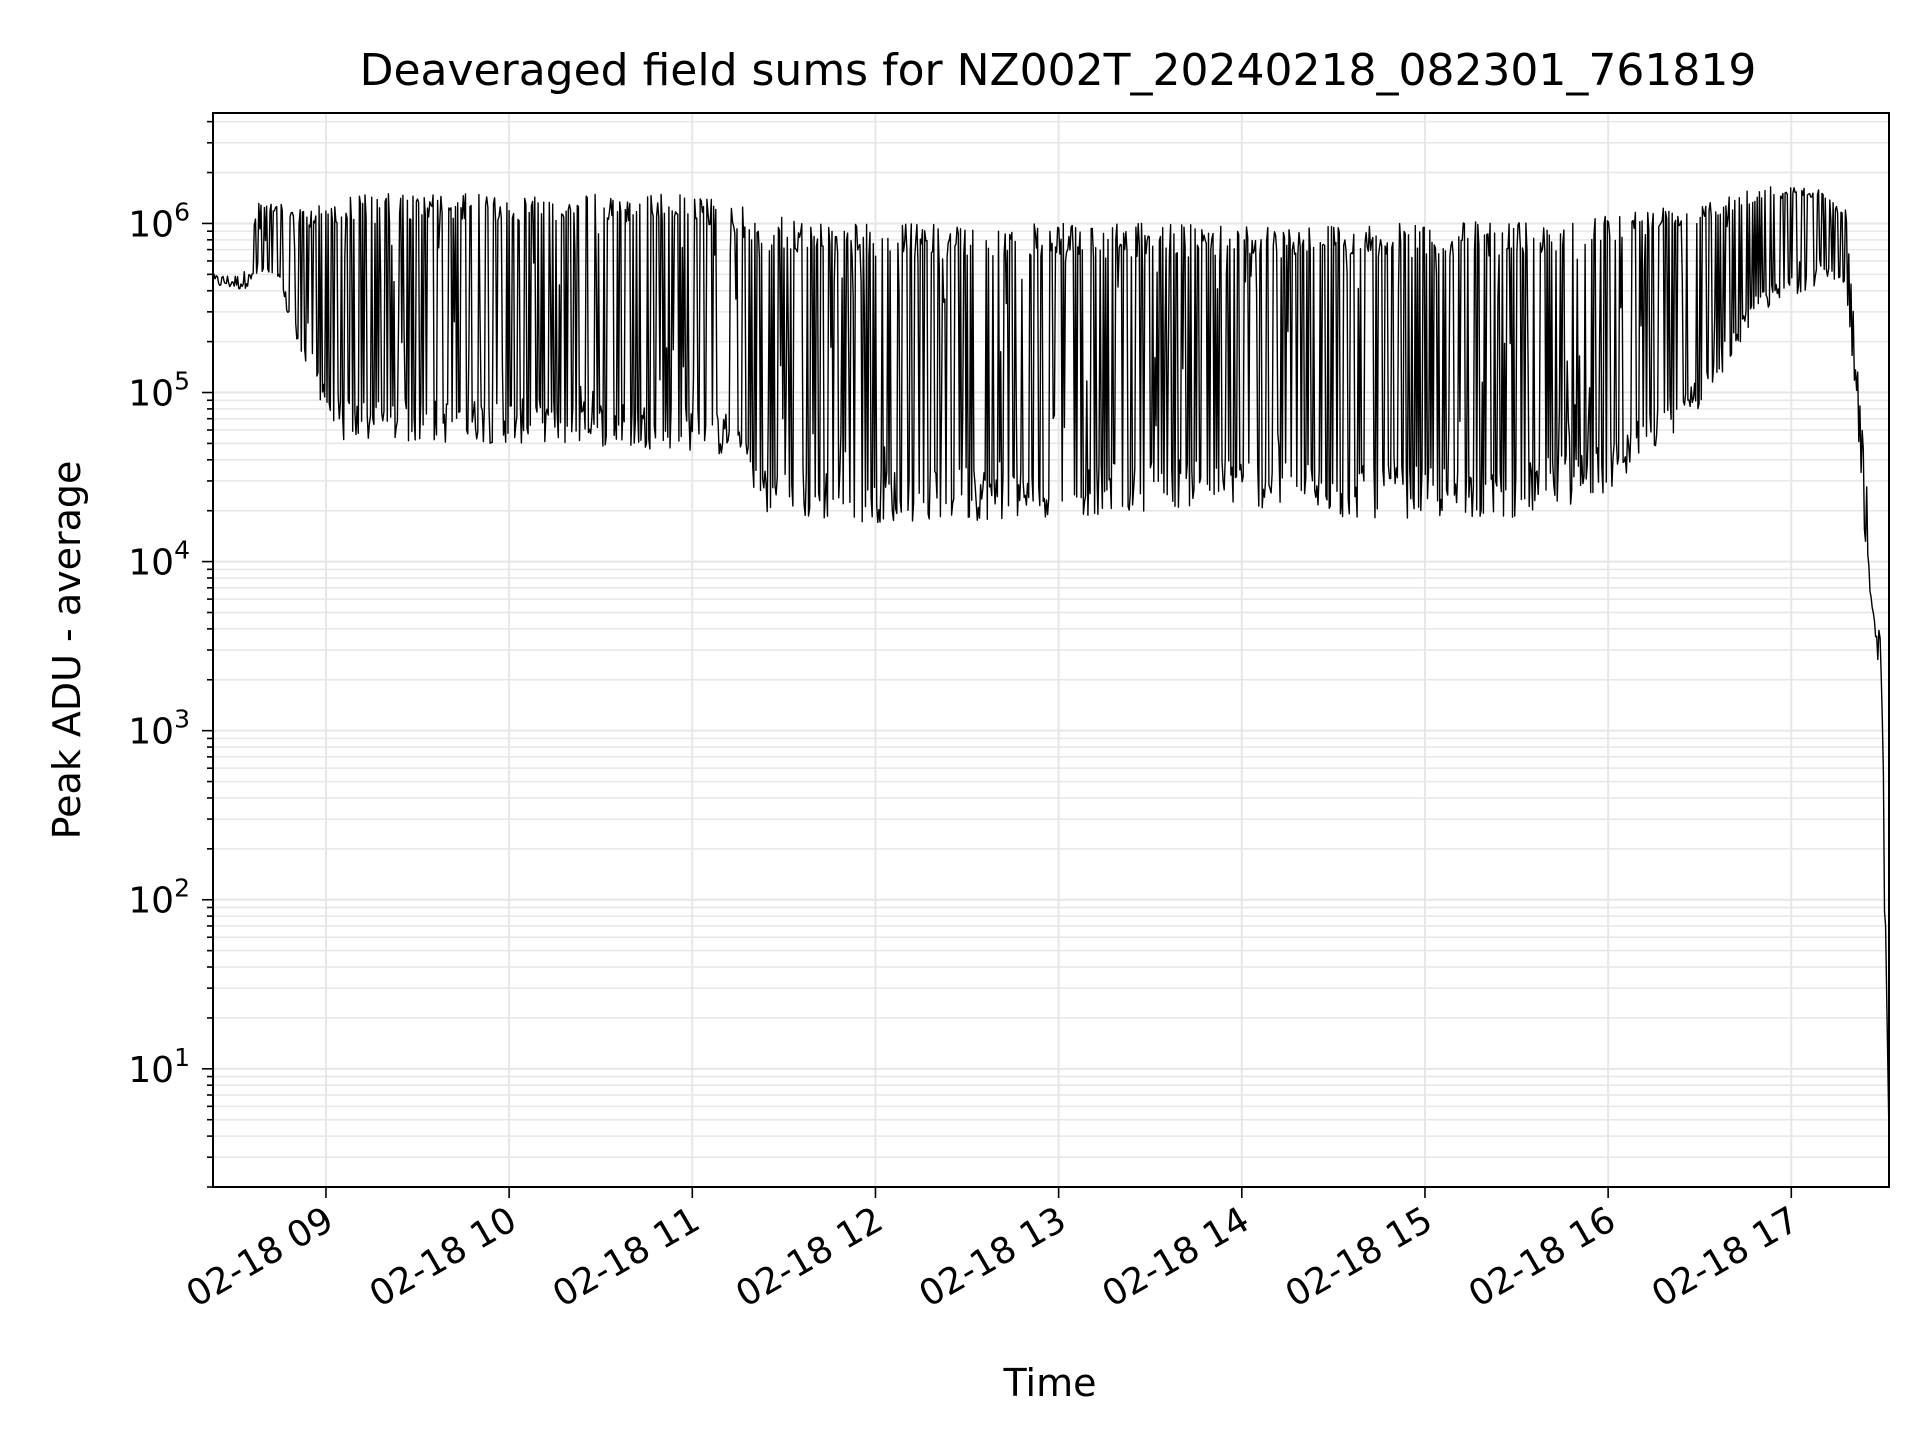 The image size is (1920, 1440). I want to click on x-axis-label: Time, so click(1050, 1383).